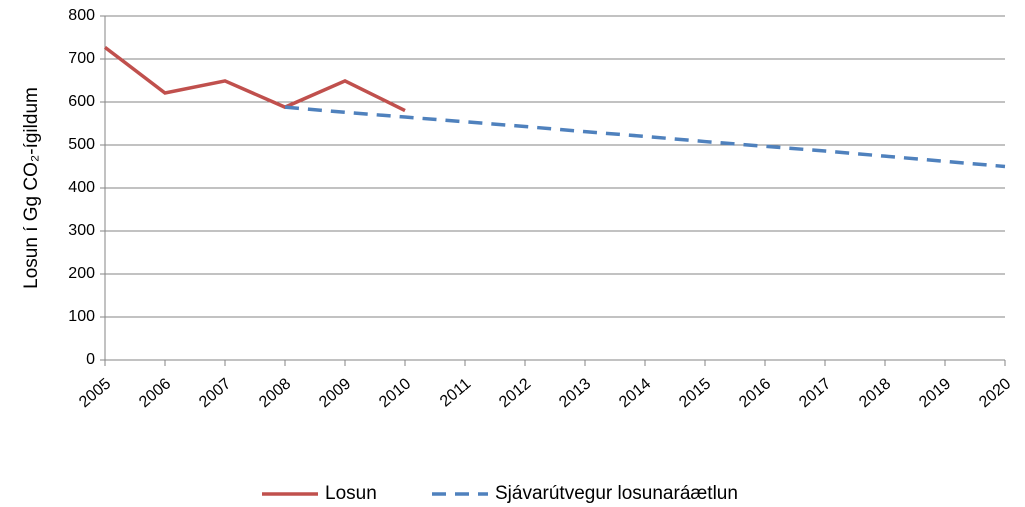 The height and width of the screenshot is (507, 1025). Describe the element at coordinates (81, 316) in the screenshot. I see `y-tick-label: 100` at that location.